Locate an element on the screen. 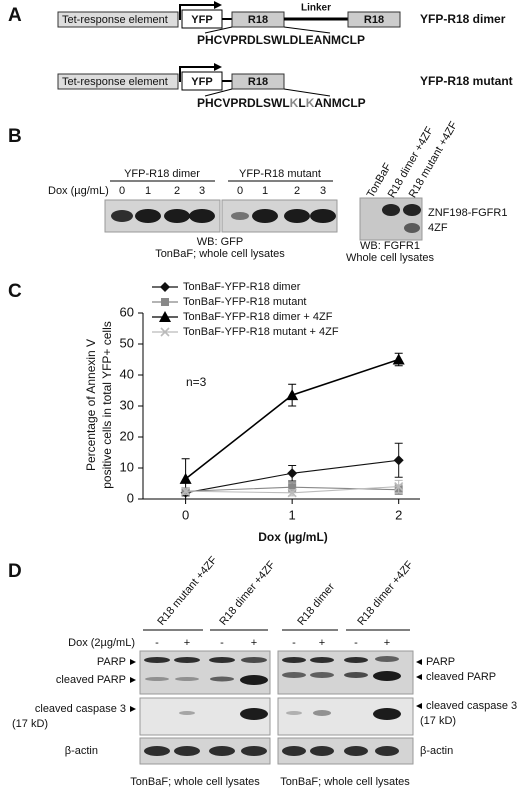 This screenshot has height=790, width=520. dox-label: Dox (µg/mL) is located at coordinates (78, 191).